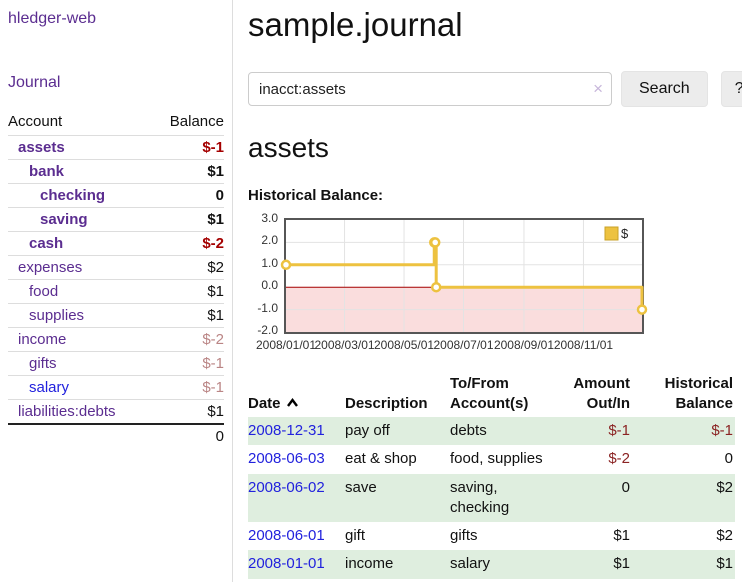 This screenshot has height=582, width=742. What do you see at coordinates (286, 459) in the screenshot?
I see `date-link: 2008-06-03` at bounding box center [286, 459].